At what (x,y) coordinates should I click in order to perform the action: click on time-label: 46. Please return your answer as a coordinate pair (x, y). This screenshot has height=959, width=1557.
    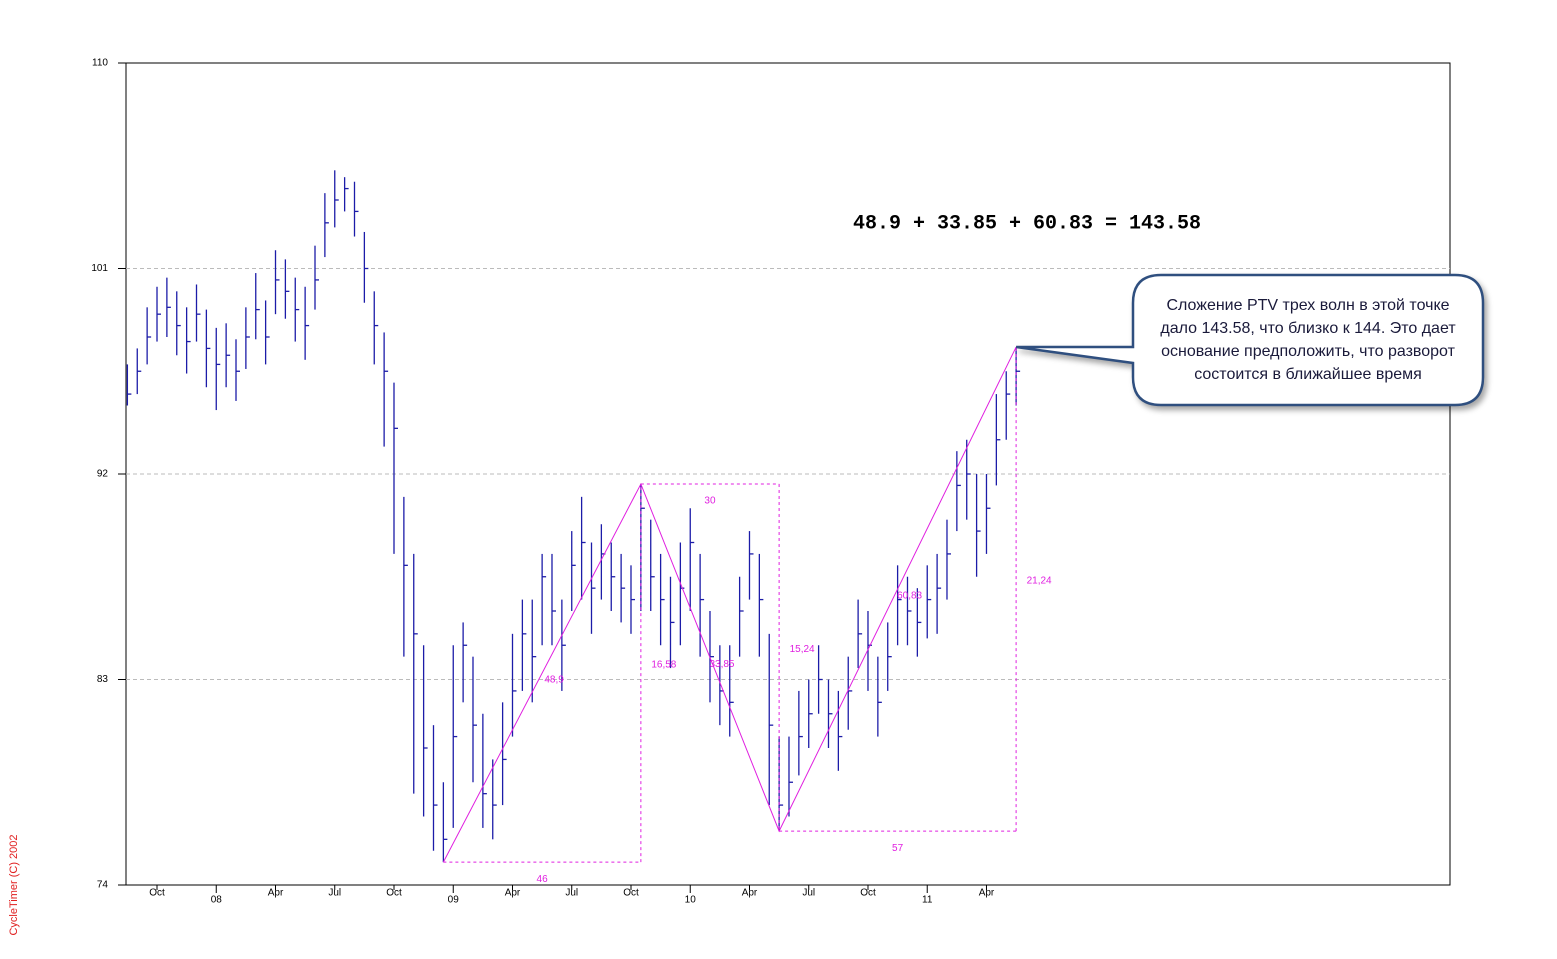
    Looking at the image, I should click on (543, 879).